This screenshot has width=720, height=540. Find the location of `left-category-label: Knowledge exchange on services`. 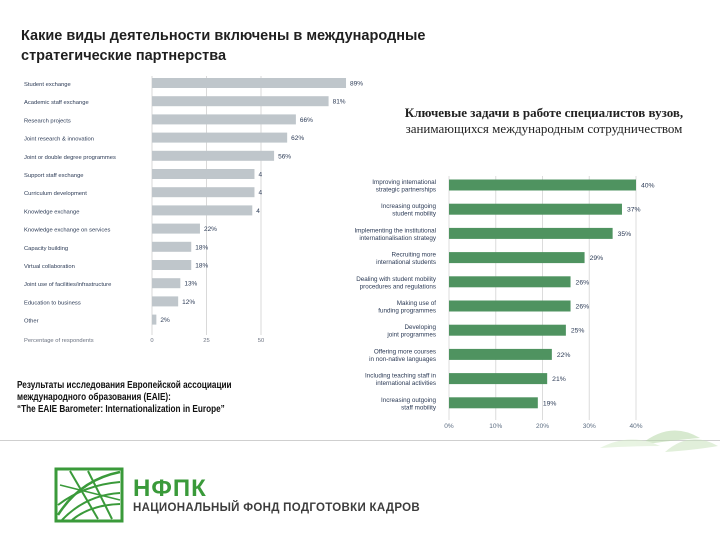

left-category-label: Knowledge exchange on services is located at coordinates (67, 231).